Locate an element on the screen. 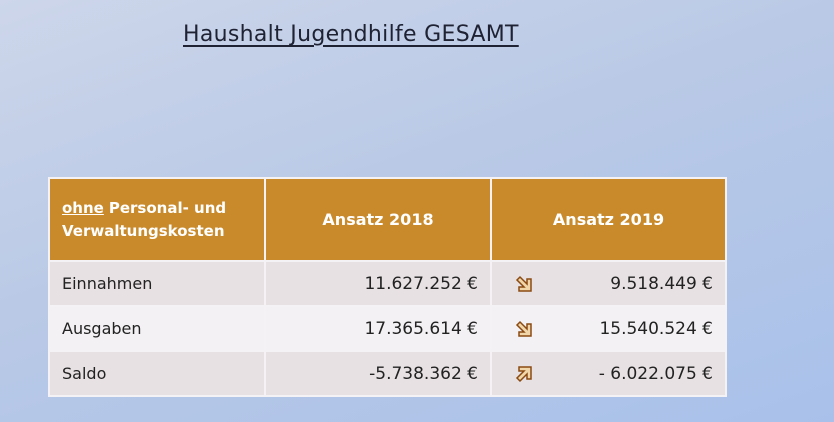 Image resolution: width=834 pixels, height=422 pixels. arrow-up-icon is located at coordinates (523, 374).